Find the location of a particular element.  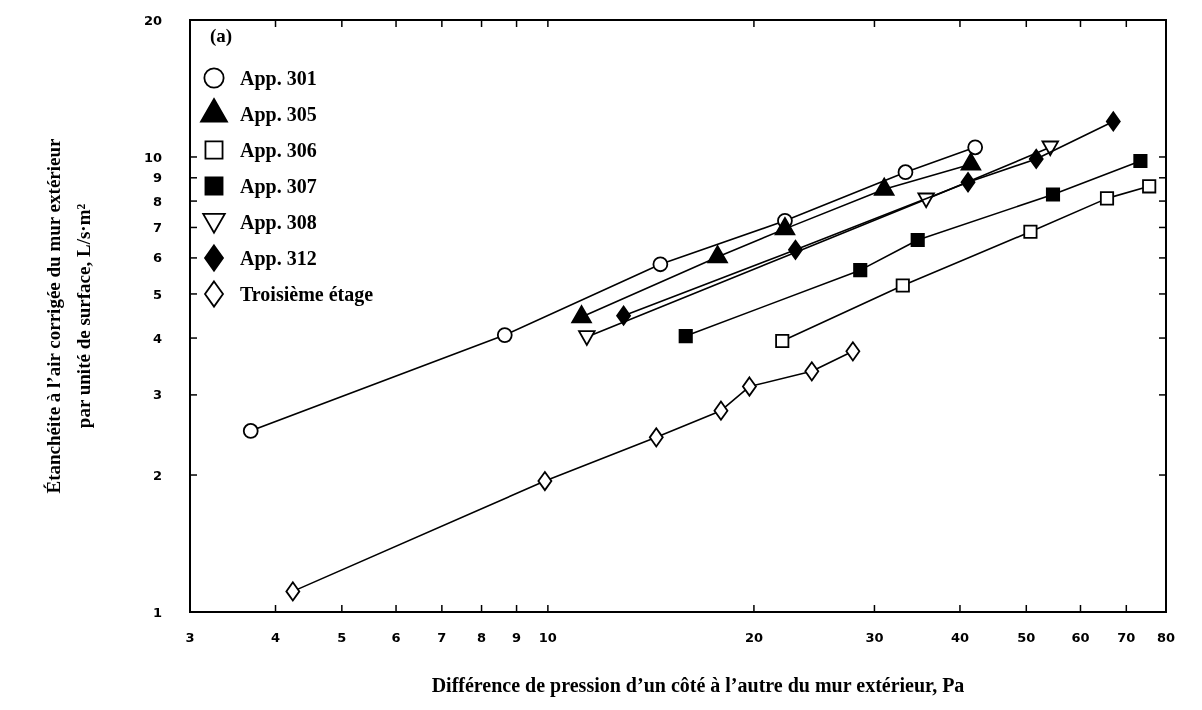

x-tick-label: 7 is located at coordinates (442, 637).